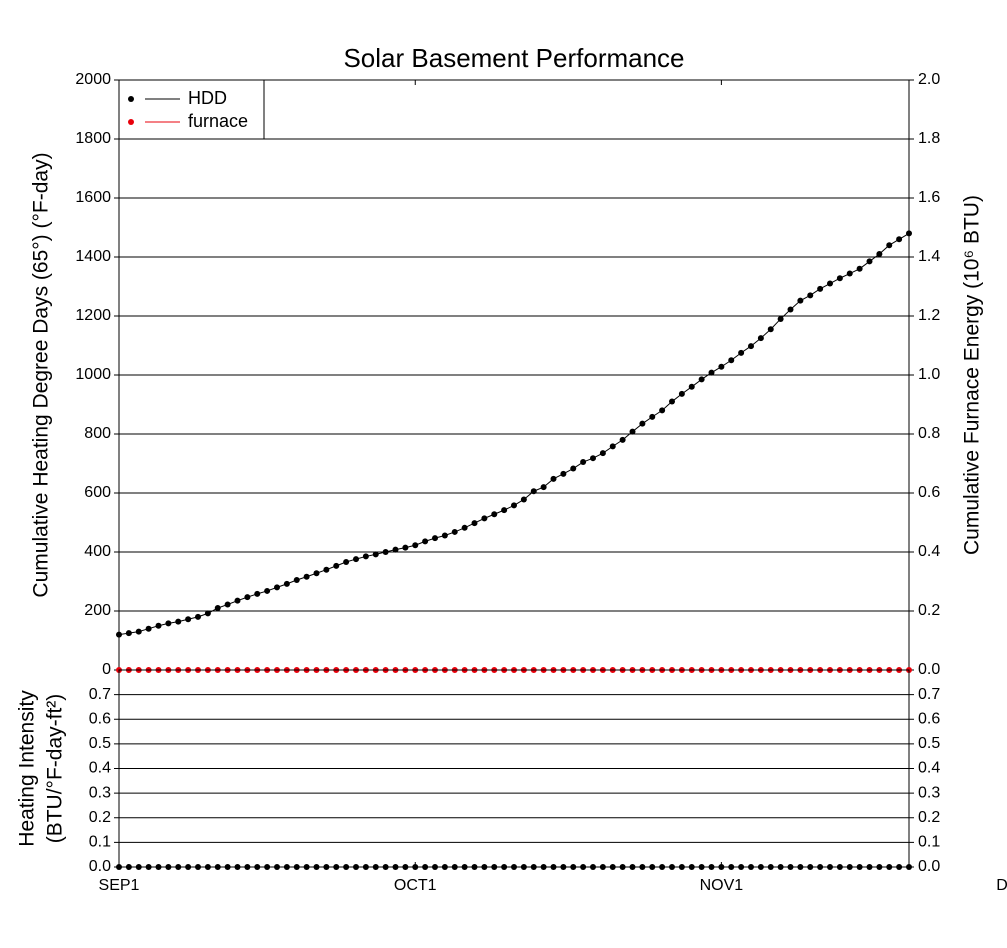 The image size is (1007, 948). Describe the element at coordinates (929, 842) in the screenshot. I see `y2-tick-label: 0.1` at that location.